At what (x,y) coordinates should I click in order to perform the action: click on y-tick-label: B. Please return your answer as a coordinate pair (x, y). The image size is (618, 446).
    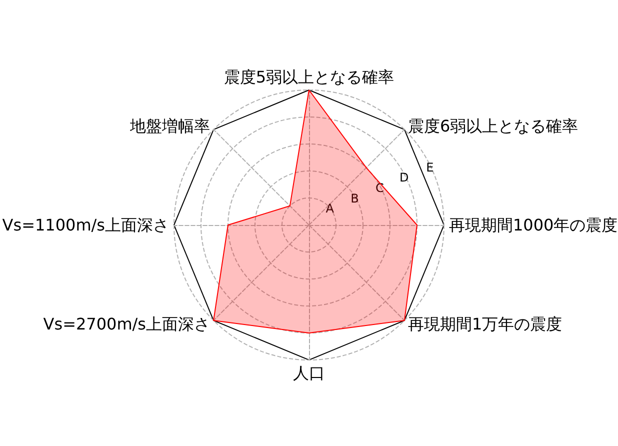
    Looking at the image, I should click on (354, 198).